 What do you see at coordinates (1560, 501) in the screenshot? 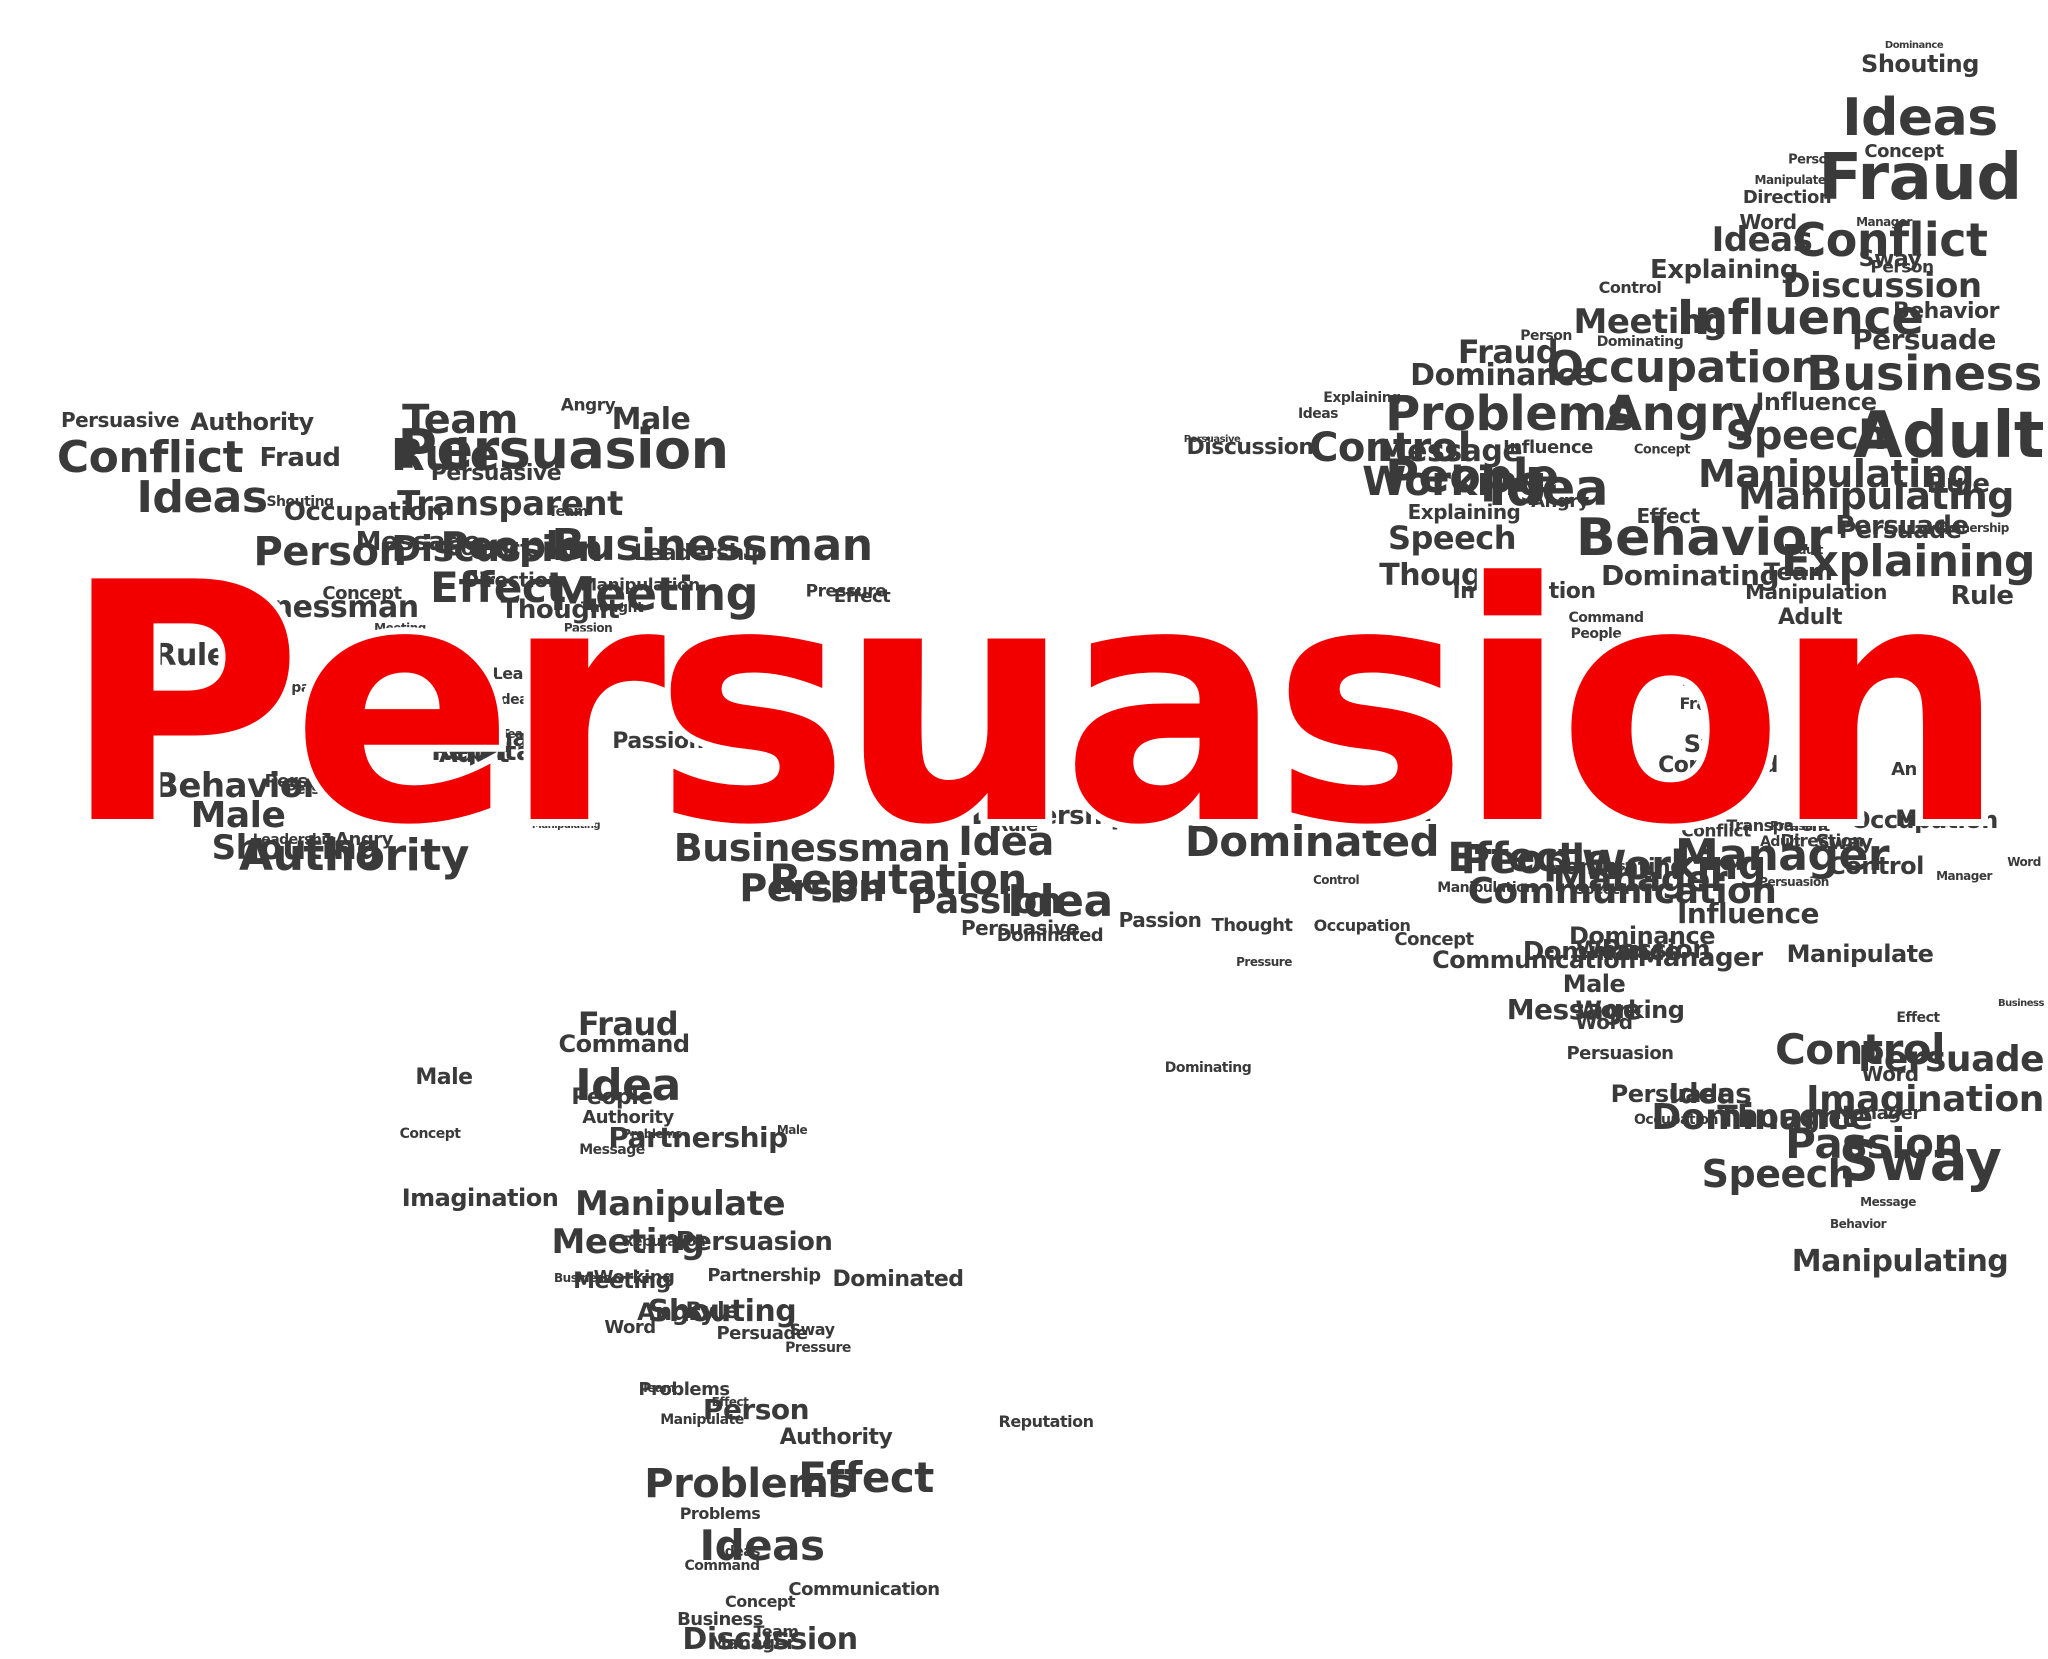
I see `cloud-word: Angry` at bounding box center [1560, 501].